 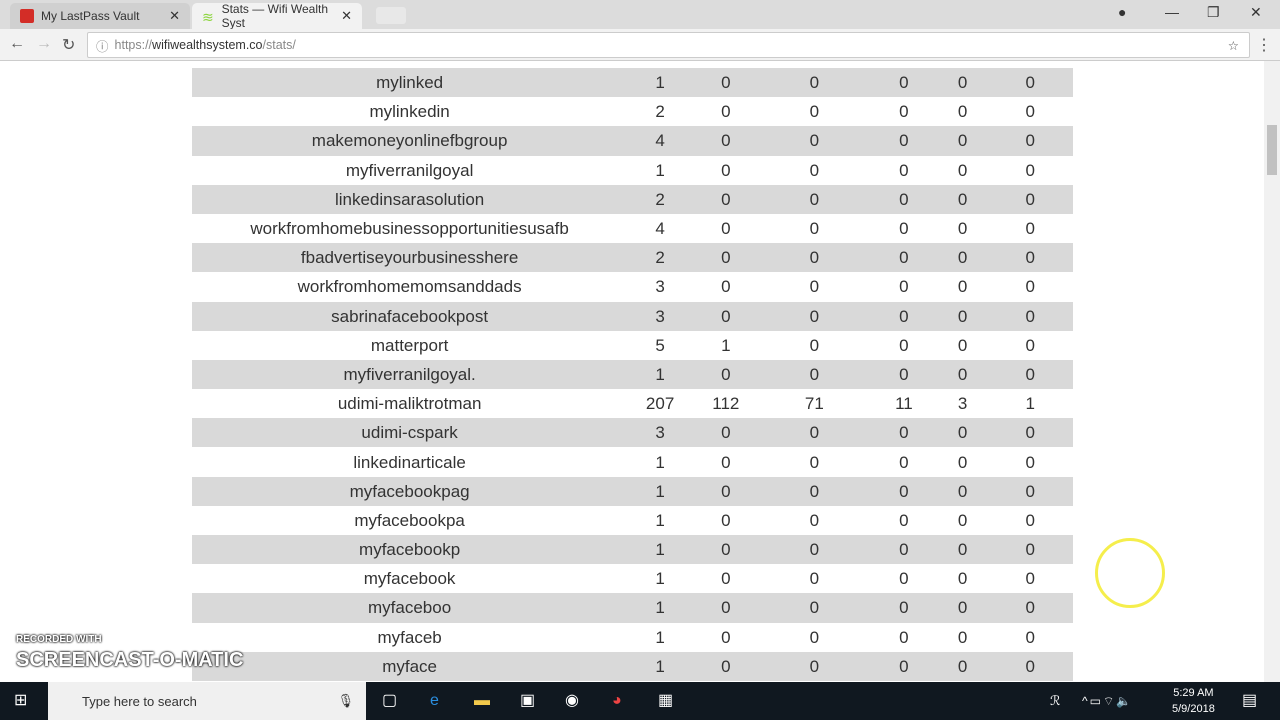 I want to click on table-row: myfiverranilgoyal. 1 0 0 0 0 0, so click(x=632, y=374).